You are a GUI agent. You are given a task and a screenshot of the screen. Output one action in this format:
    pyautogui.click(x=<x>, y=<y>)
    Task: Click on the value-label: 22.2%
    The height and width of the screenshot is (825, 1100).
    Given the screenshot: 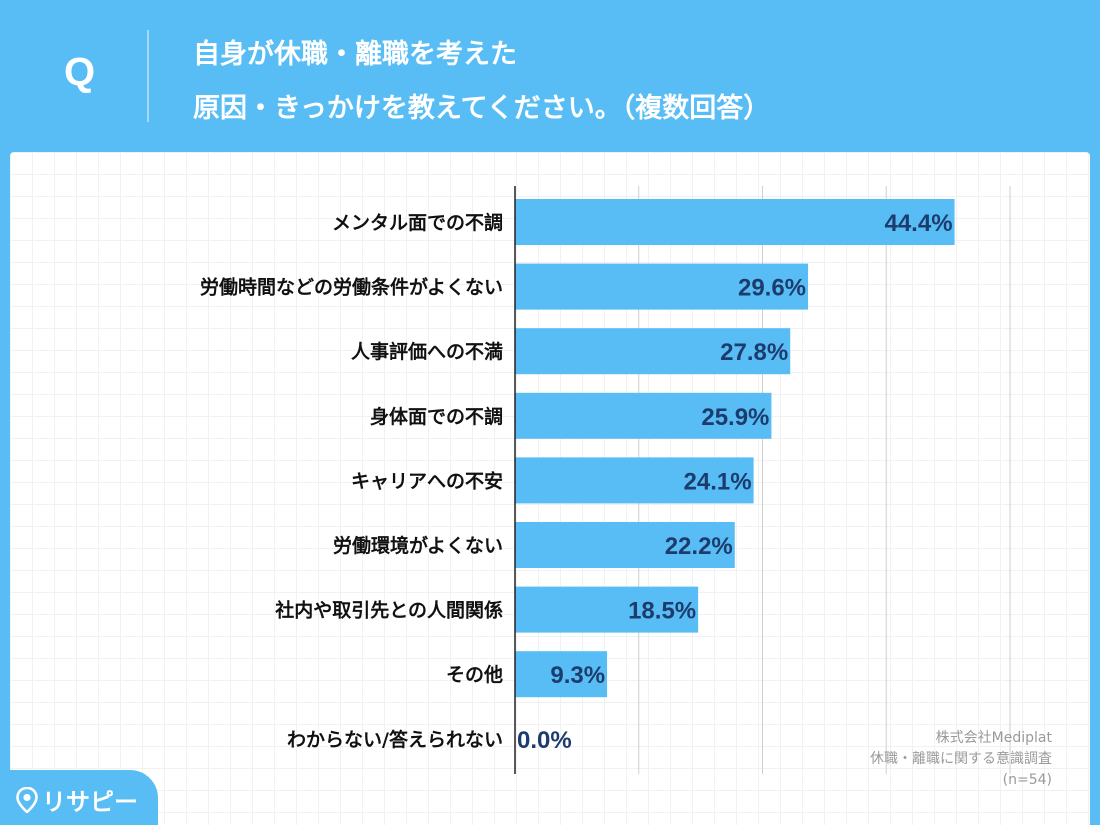 What is the action you would take?
    pyautogui.click(x=699, y=546)
    